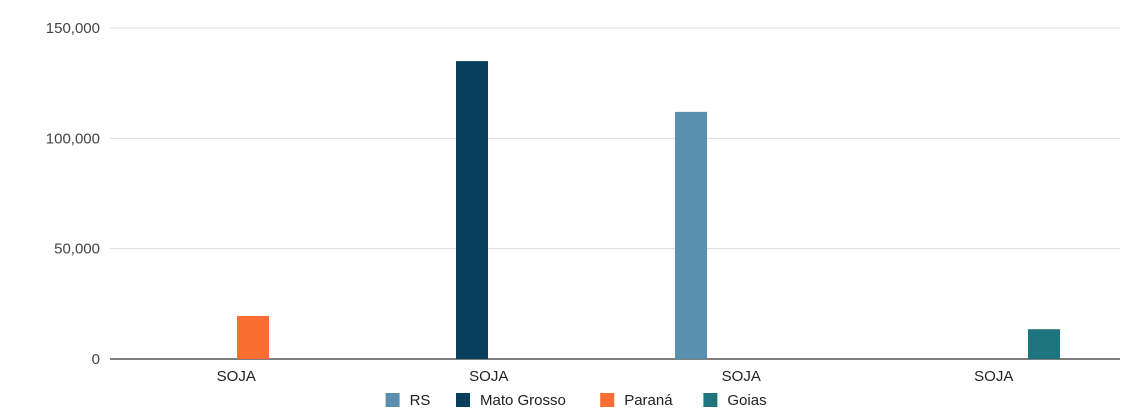  I want to click on legend-label: Goias, so click(746, 400).